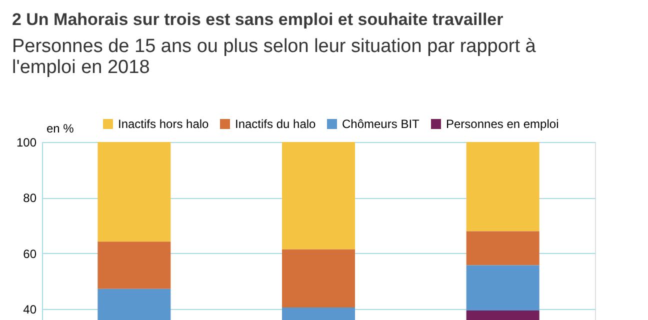  I want to click on y-tick-label: 60, so click(30, 253).